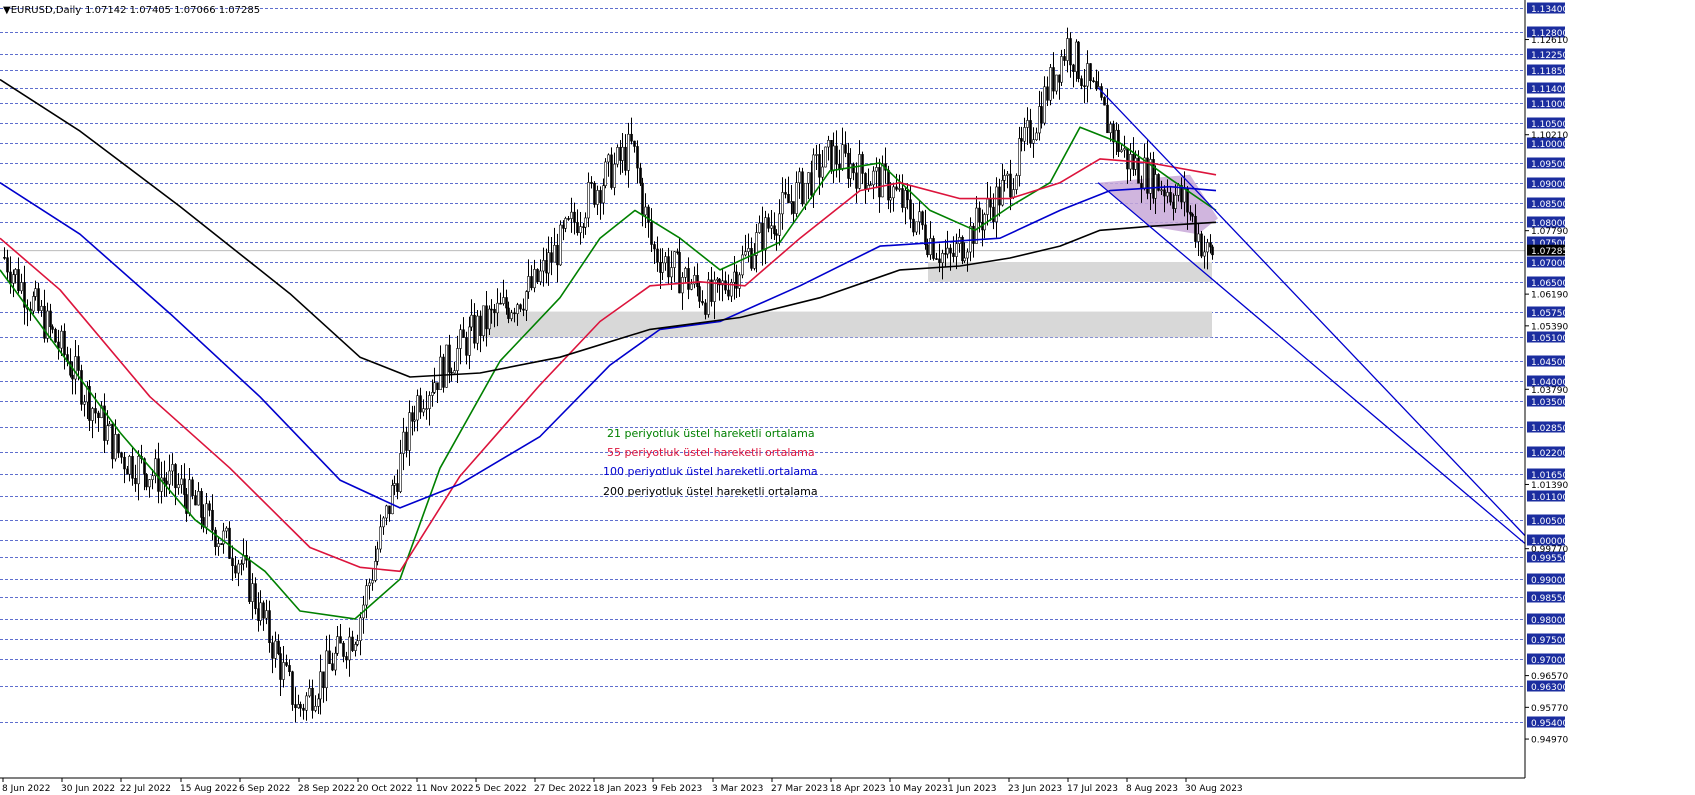 The height and width of the screenshot is (795, 1695). Describe the element at coordinates (88, 789) in the screenshot. I see `time-label: 30 Jun 2022` at that location.